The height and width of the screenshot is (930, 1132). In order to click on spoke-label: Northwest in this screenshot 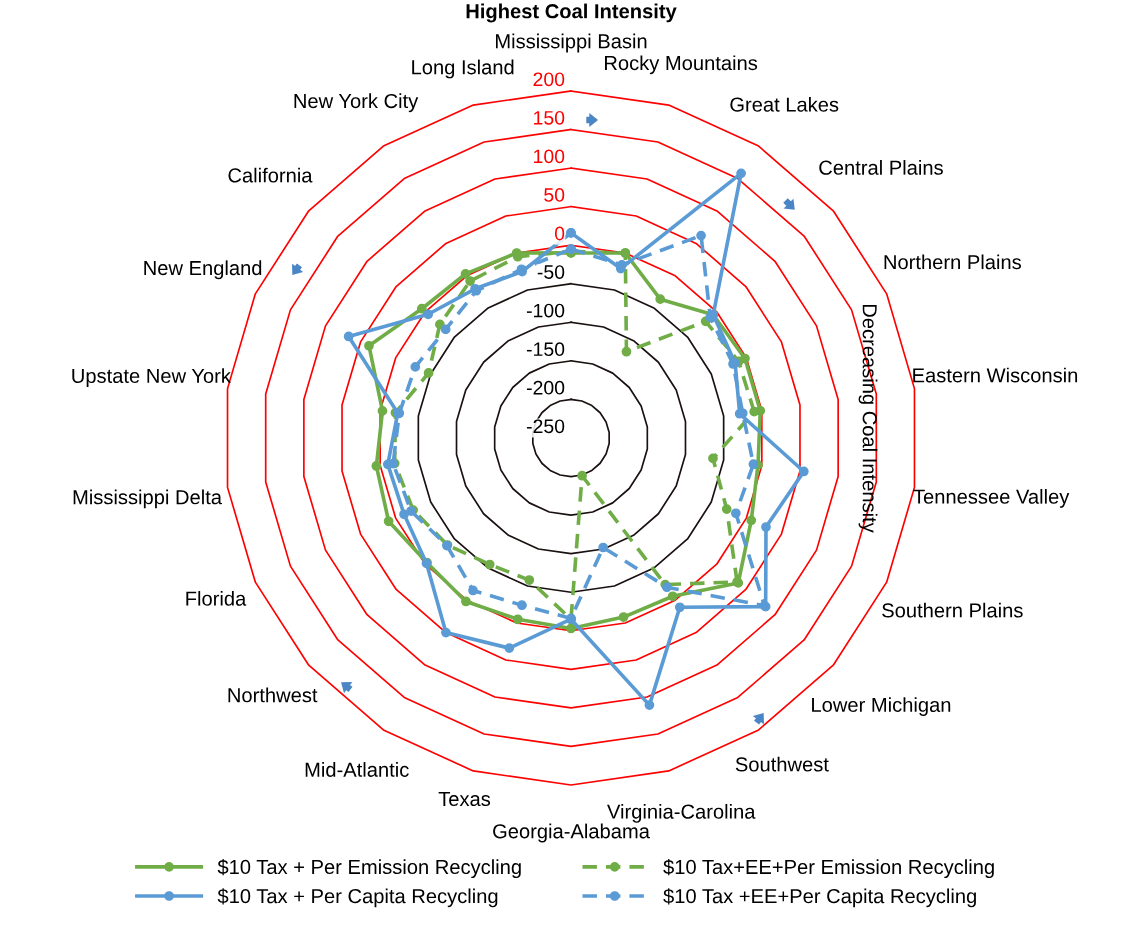, I will do `click(273, 695)`.